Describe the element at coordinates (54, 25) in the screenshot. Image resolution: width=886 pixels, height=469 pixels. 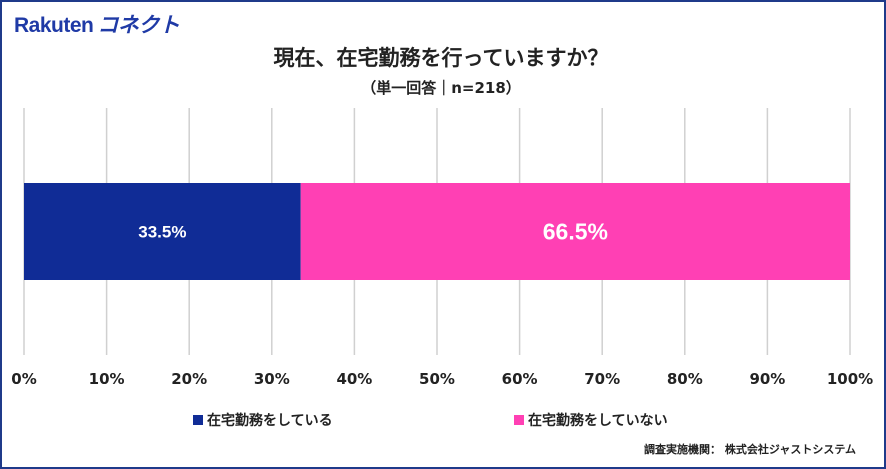
I see `logo-text-rakuten: Rakuten` at that location.